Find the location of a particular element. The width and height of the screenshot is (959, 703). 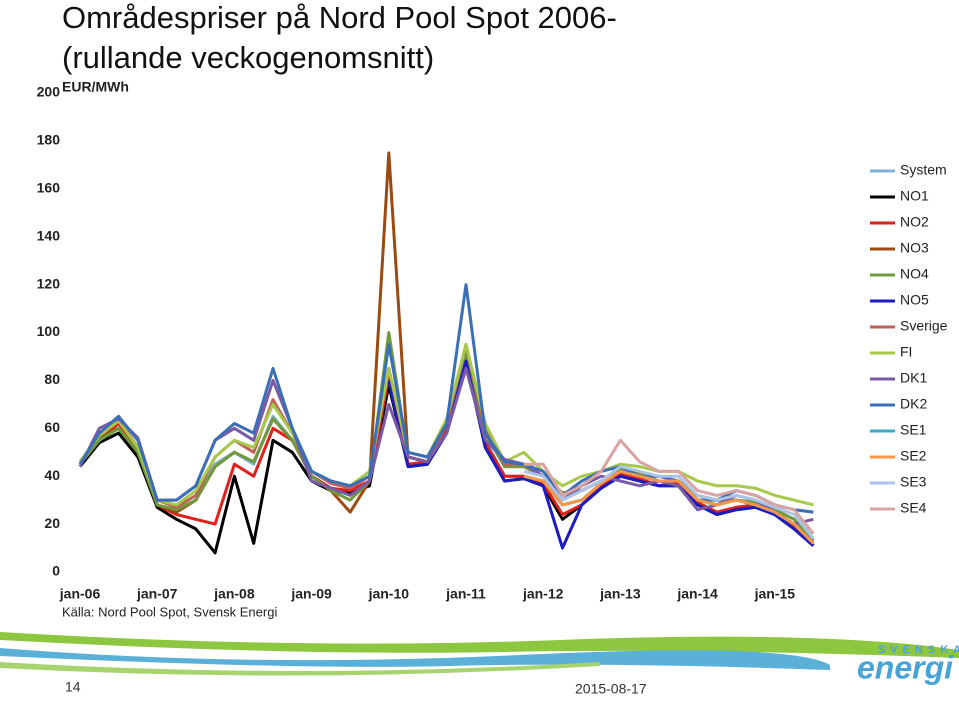

legend-label: NO1 is located at coordinates (914, 196).